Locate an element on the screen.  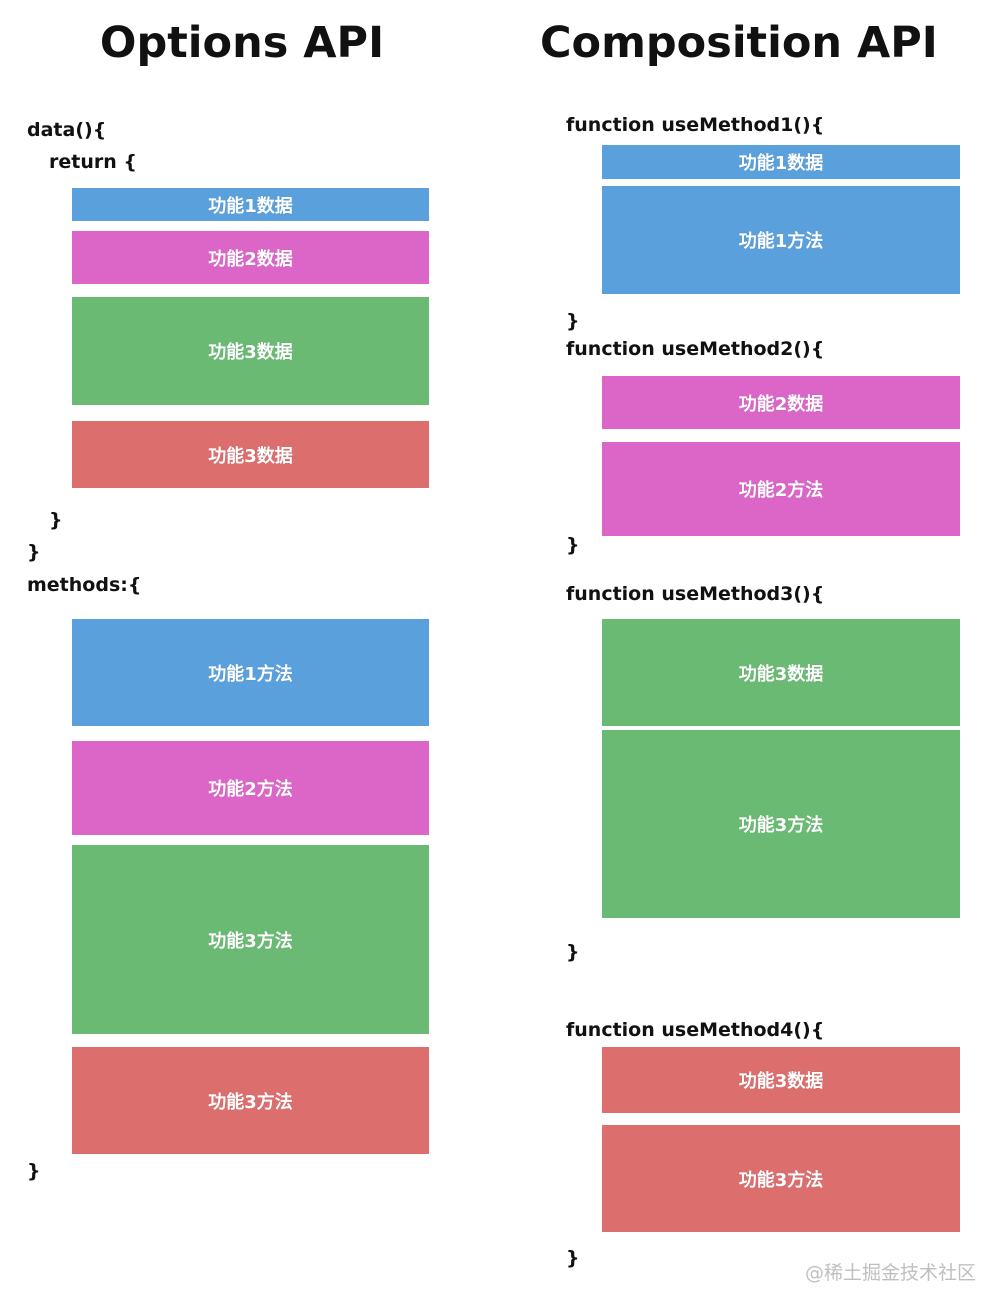
feature1-method-block: 功能1方法 is located at coordinates (250, 672).